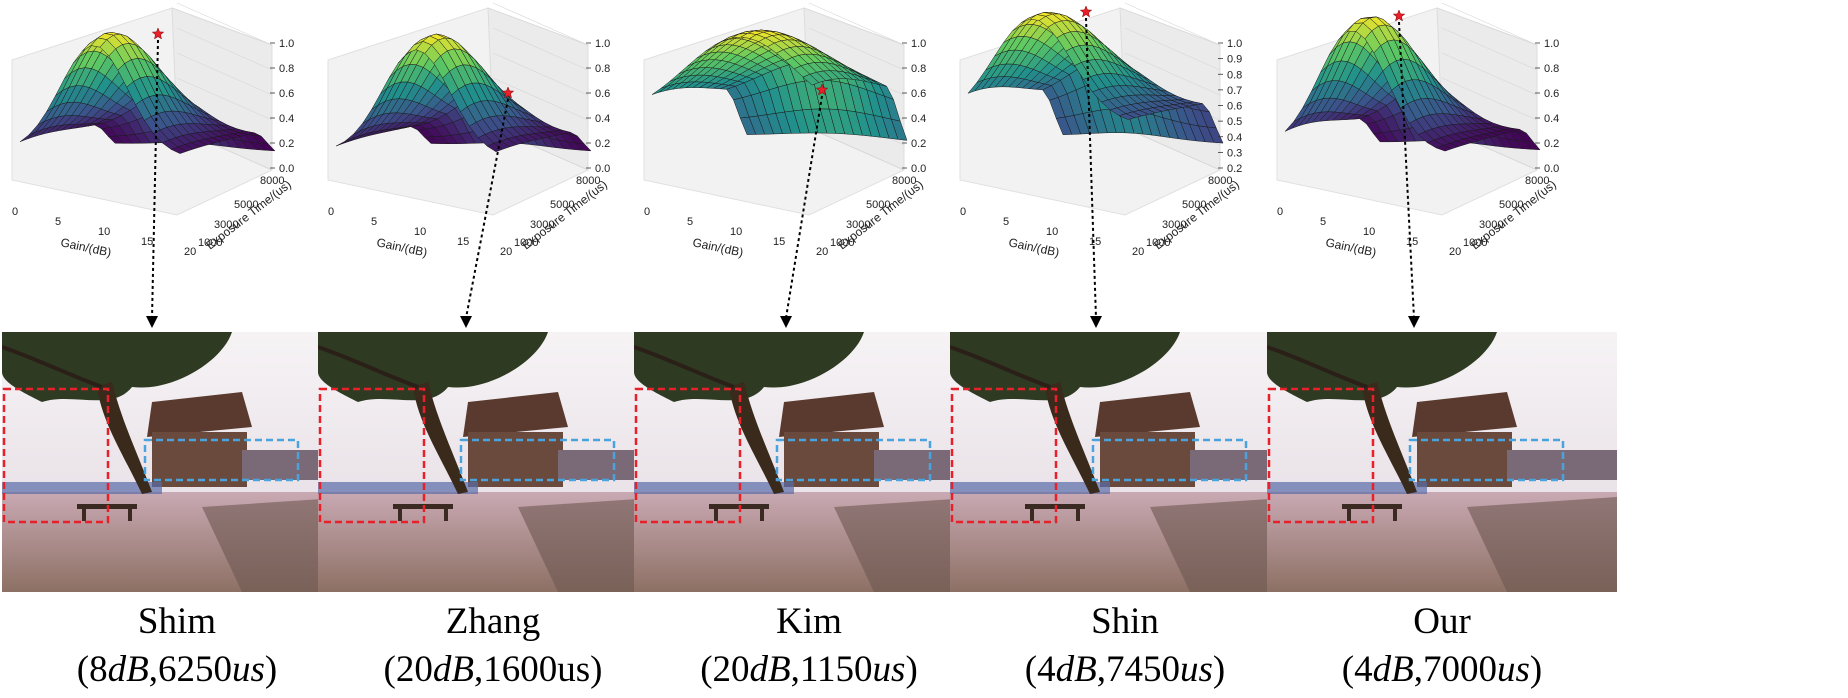 Image resolution: width=1848 pixels, height=698 pixels. I want to click on method-name: Zhang, so click(493, 621).